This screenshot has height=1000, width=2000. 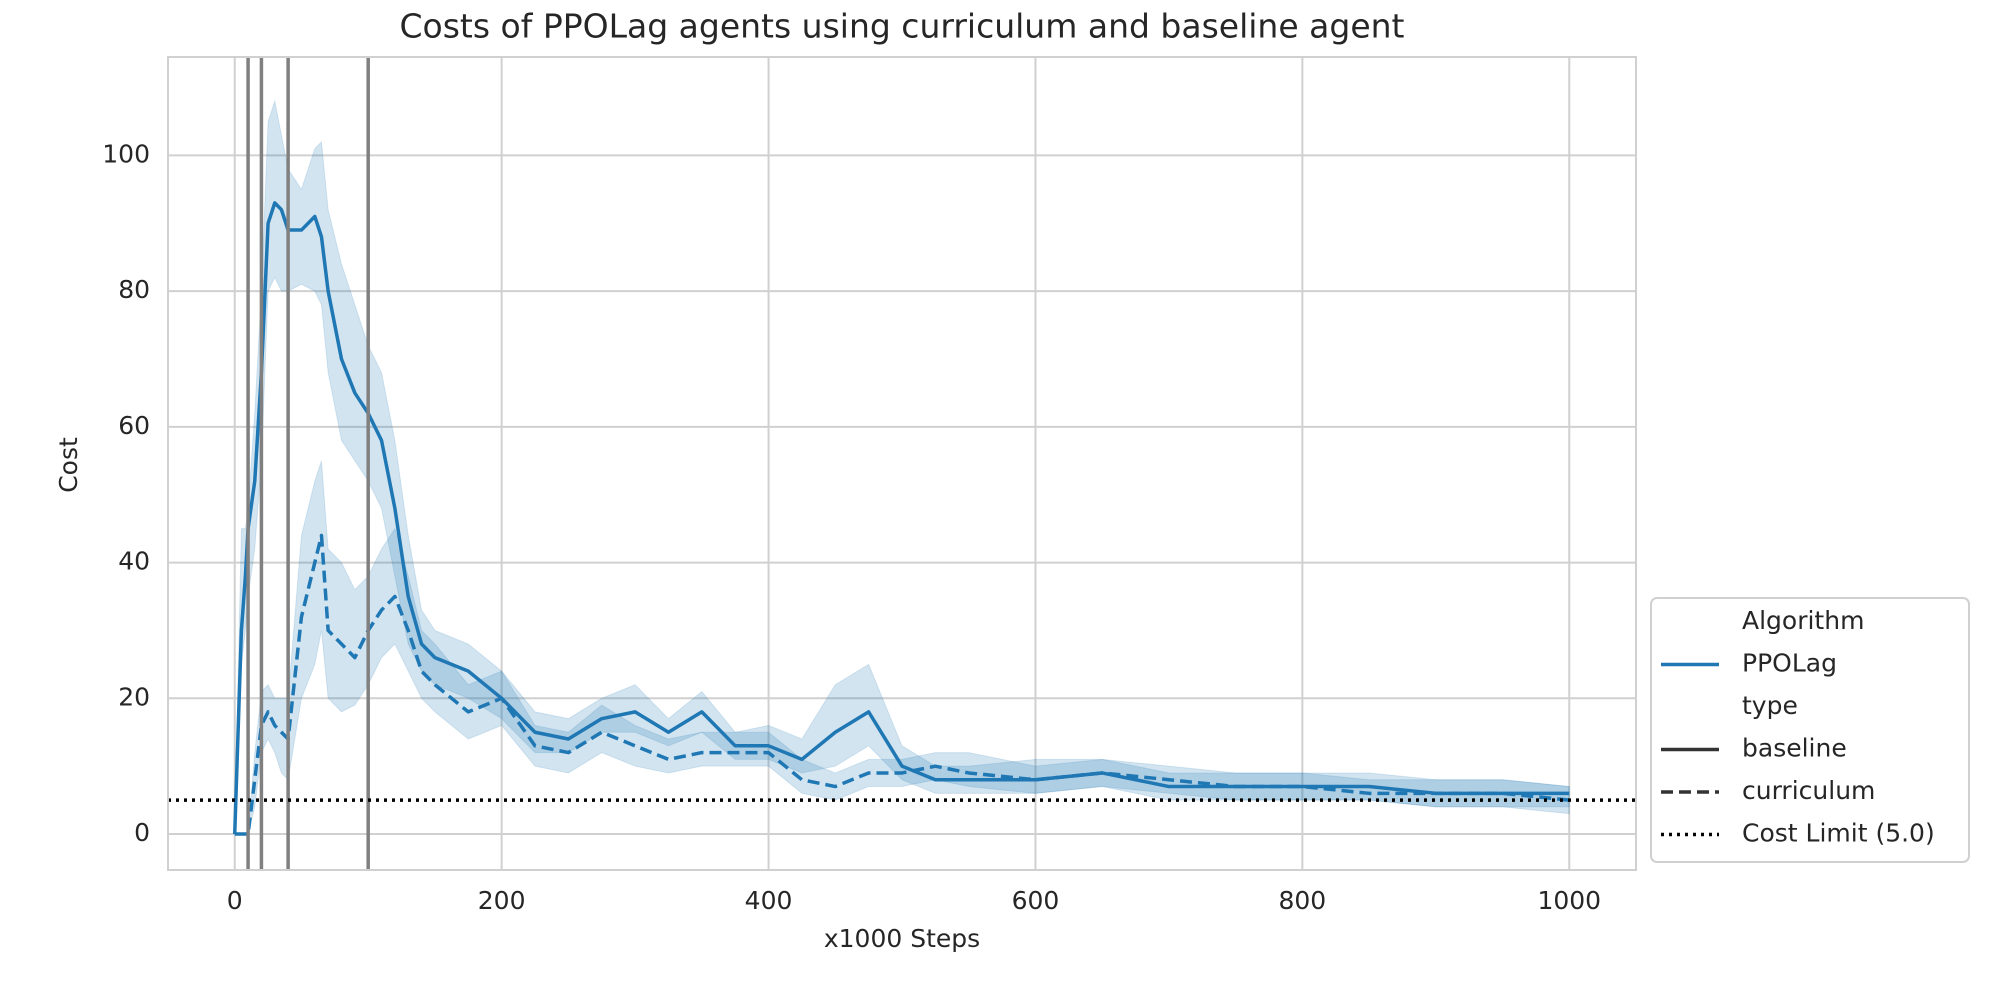 What do you see at coordinates (1770, 705) in the screenshot?
I see `legend-label: type` at bounding box center [1770, 705].